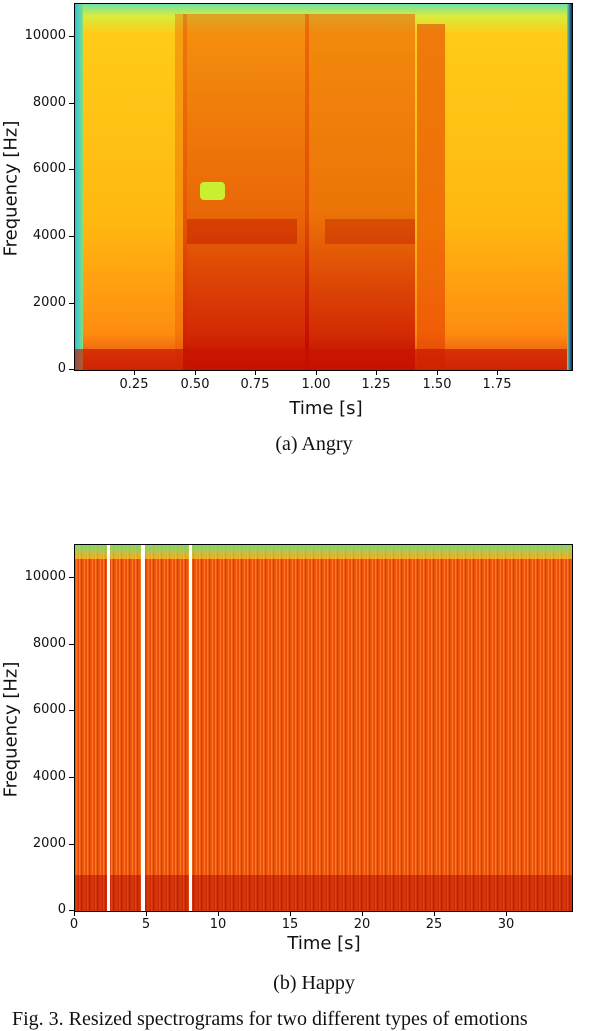  I want to click on x-tick: 25, so click(434, 924).